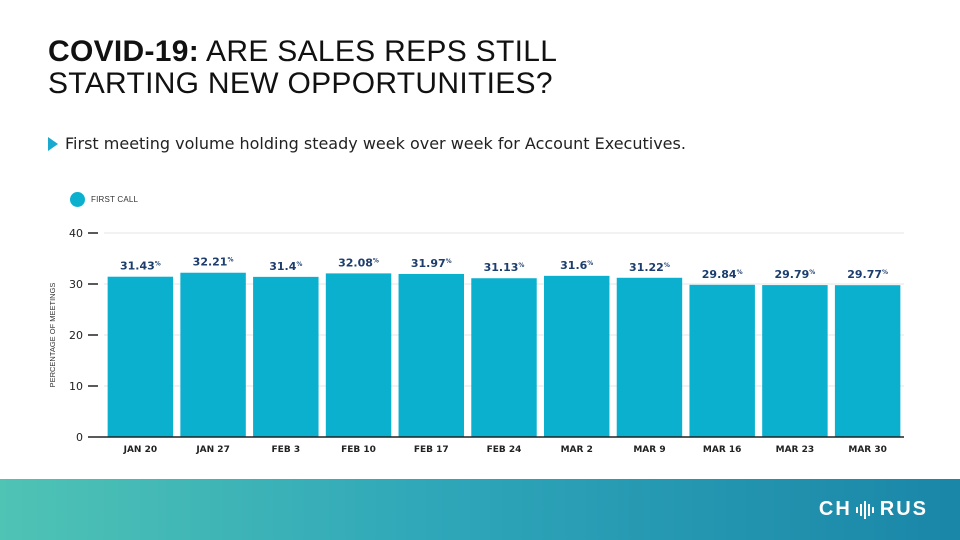  Describe the element at coordinates (903, 509) in the screenshot. I see `logo-text-right: RUS` at that location.